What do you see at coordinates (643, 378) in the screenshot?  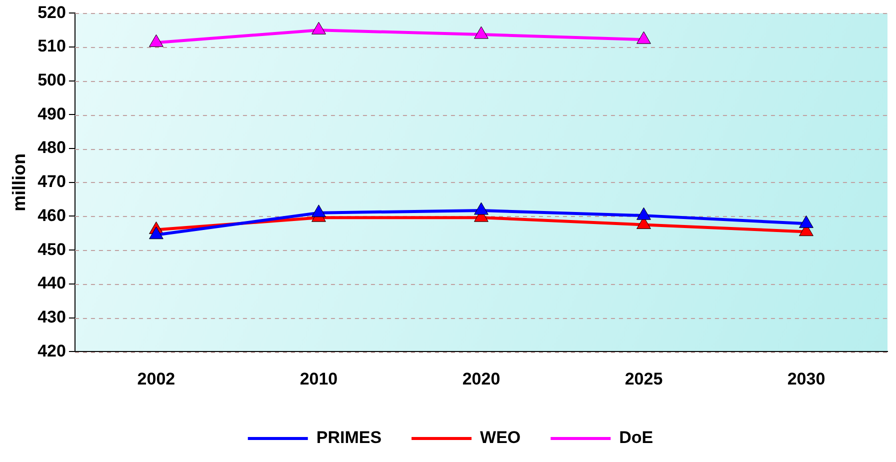 I see `x-tick-label: 2025` at bounding box center [643, 378].